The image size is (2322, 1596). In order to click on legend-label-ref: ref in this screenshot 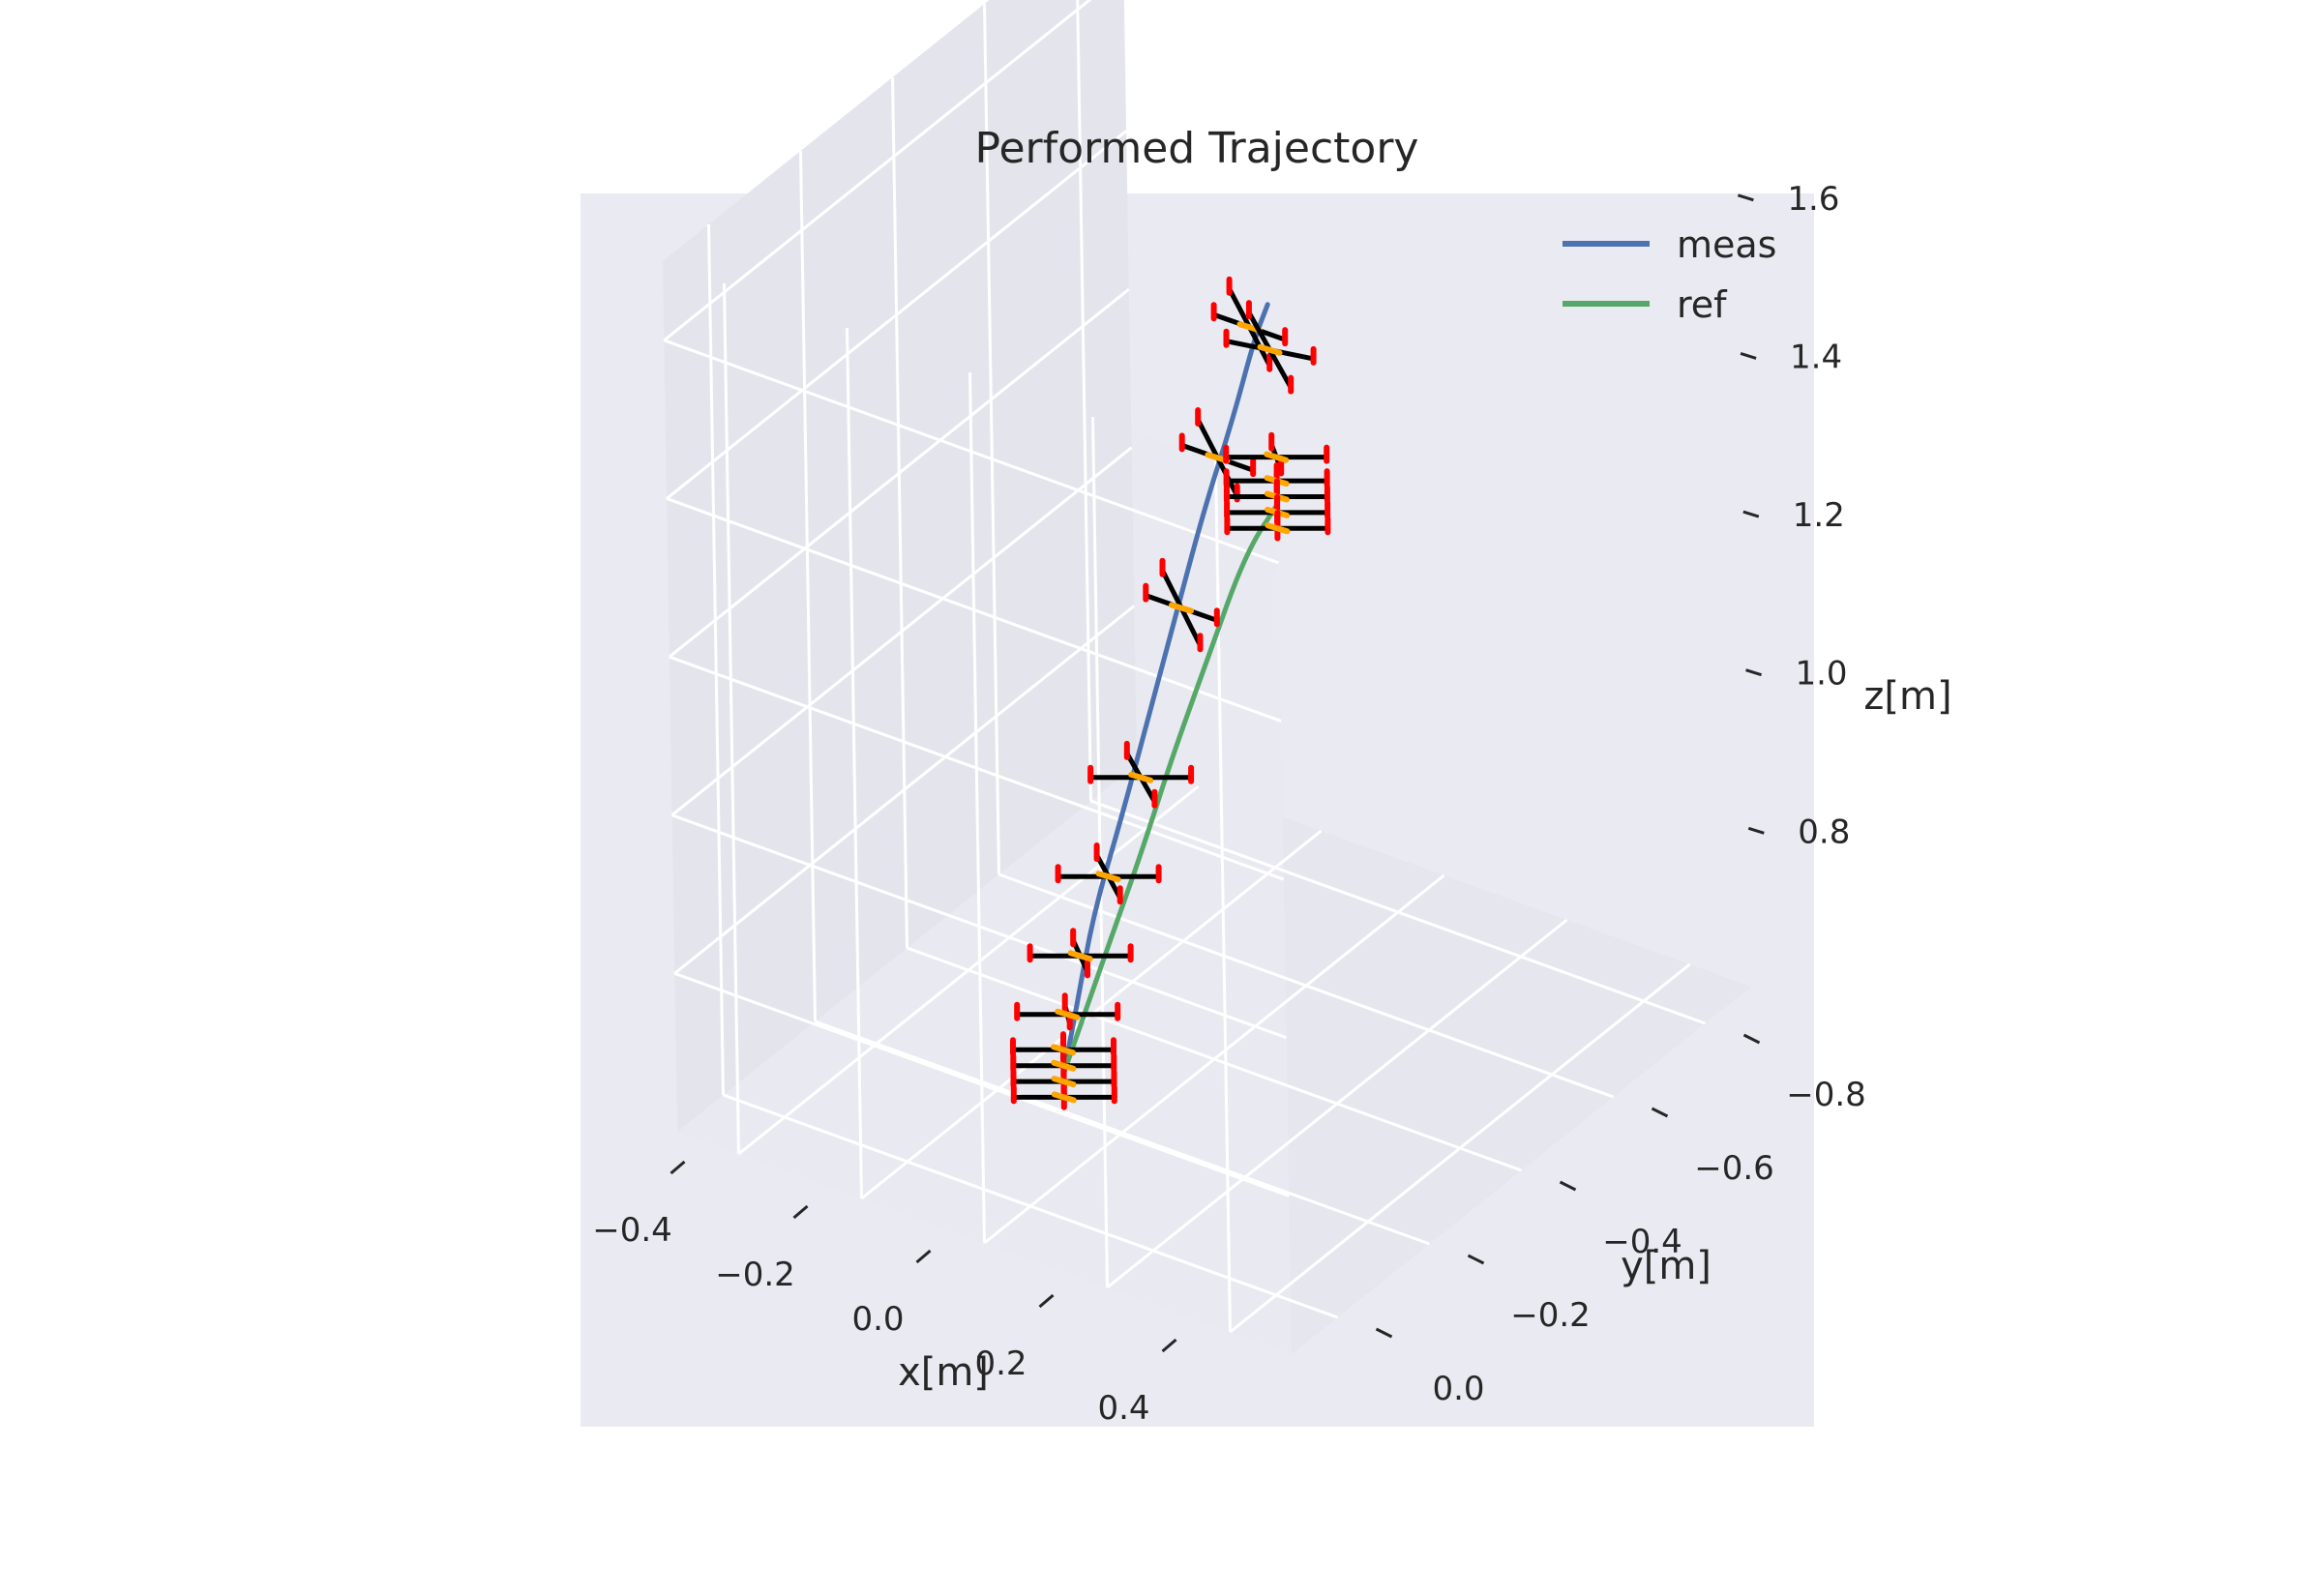, I will do `click(1702, 304)`.